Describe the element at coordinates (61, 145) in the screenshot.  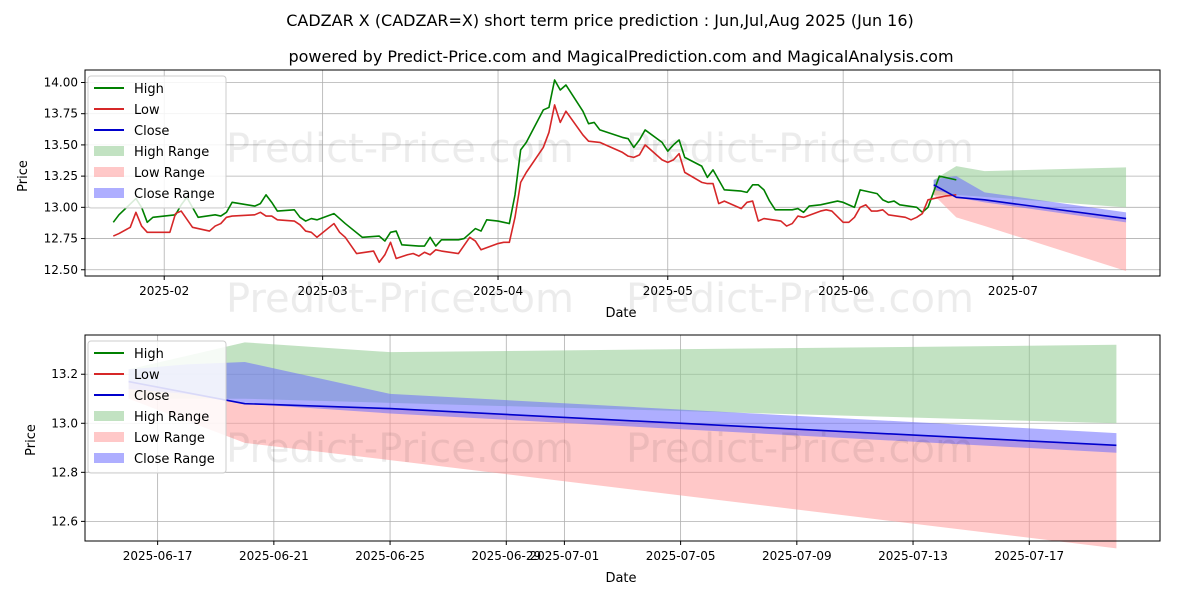
I see `y-tick-label: 13.50` at that location.